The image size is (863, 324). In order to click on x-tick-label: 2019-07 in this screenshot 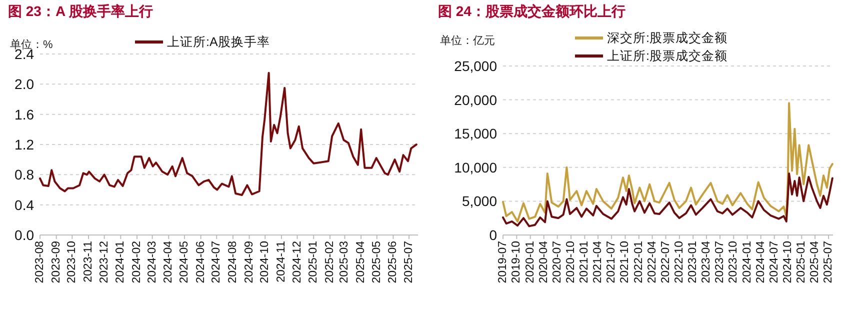, I will do `click(503, 262)`.